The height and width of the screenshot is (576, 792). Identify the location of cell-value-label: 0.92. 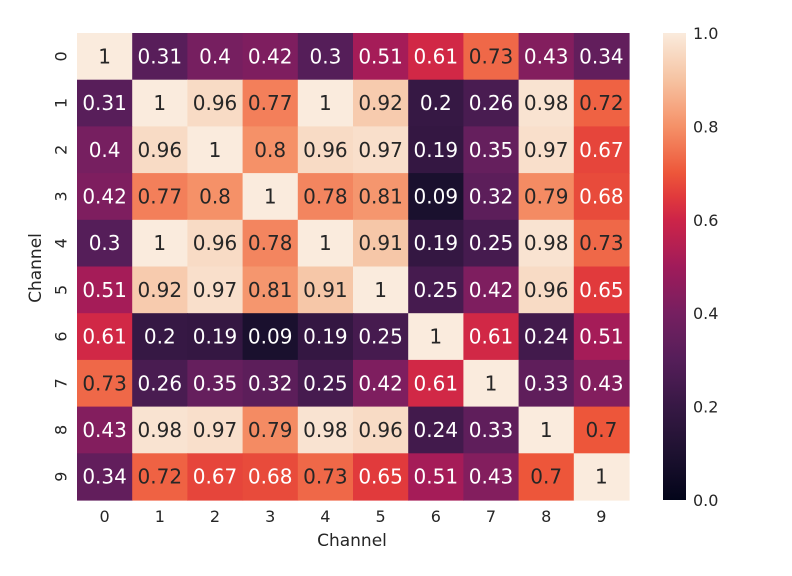
(160, 290).